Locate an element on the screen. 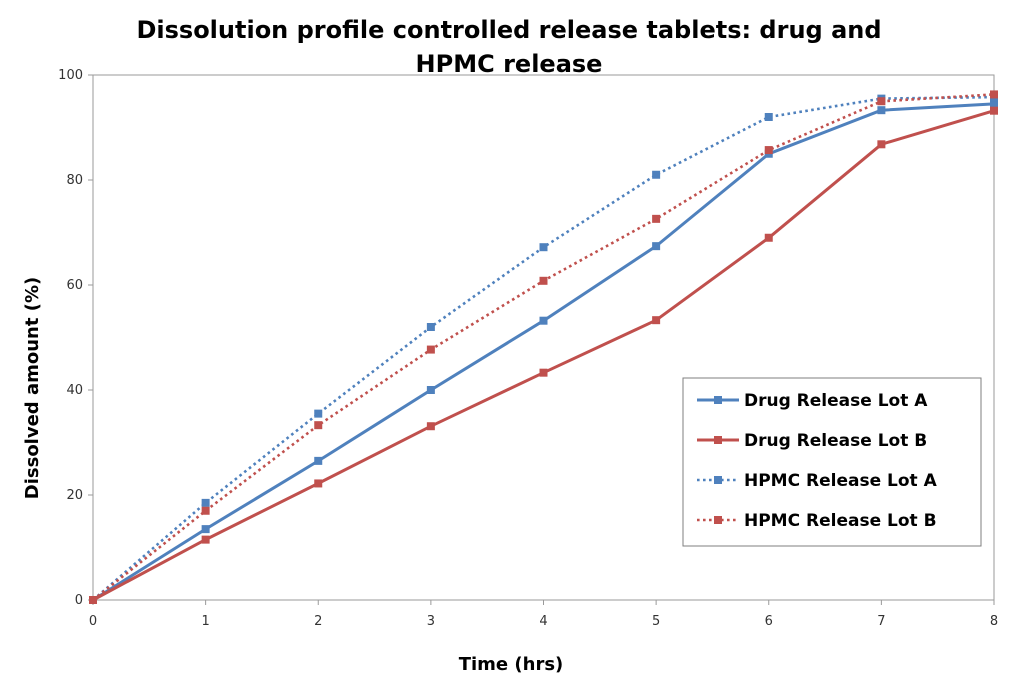  legend-label: Drug Release Lot B is located at coordinates (835, 441).